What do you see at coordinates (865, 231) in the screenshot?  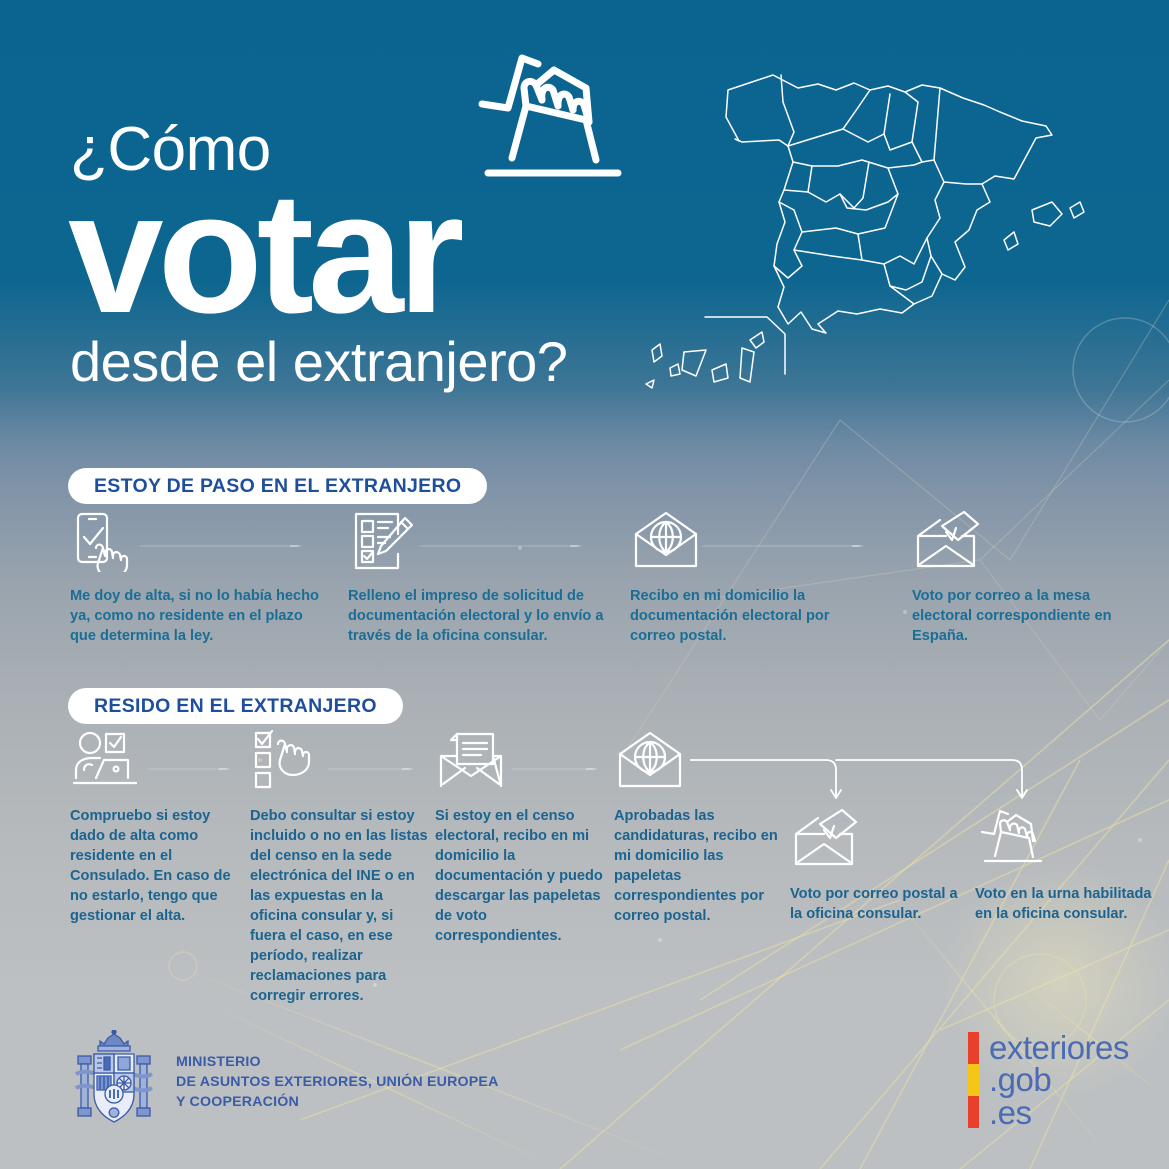 I see `spain-map-outline` at bounding box center [865, 231].